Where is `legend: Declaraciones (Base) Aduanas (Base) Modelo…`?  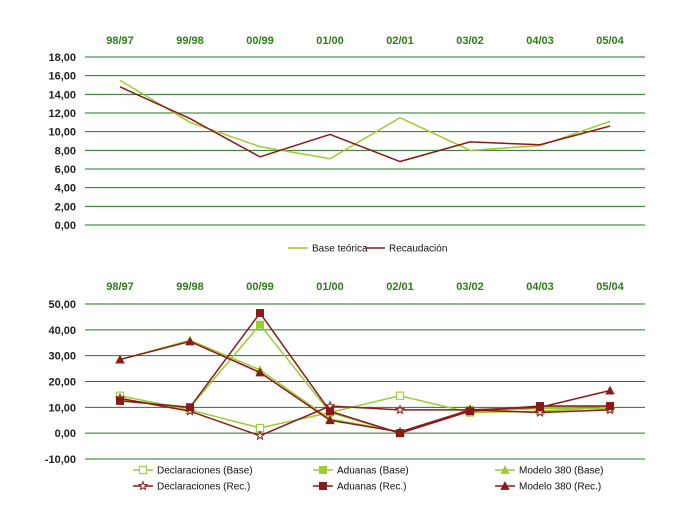 legend: Declaraciones (Base) Aduanas (Base) Modelo… is located at coordinates (368, 479).